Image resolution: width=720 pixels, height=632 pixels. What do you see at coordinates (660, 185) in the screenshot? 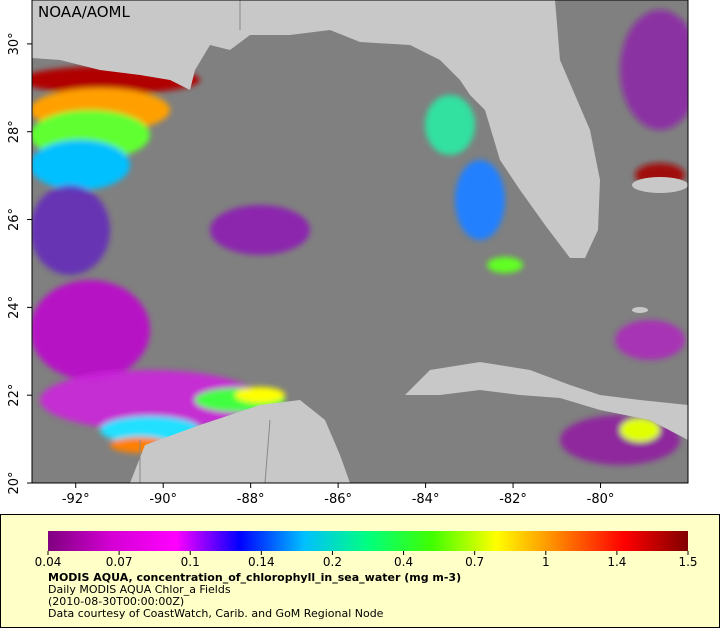
I see `bahamas-land` at bounding box center [660, 185].